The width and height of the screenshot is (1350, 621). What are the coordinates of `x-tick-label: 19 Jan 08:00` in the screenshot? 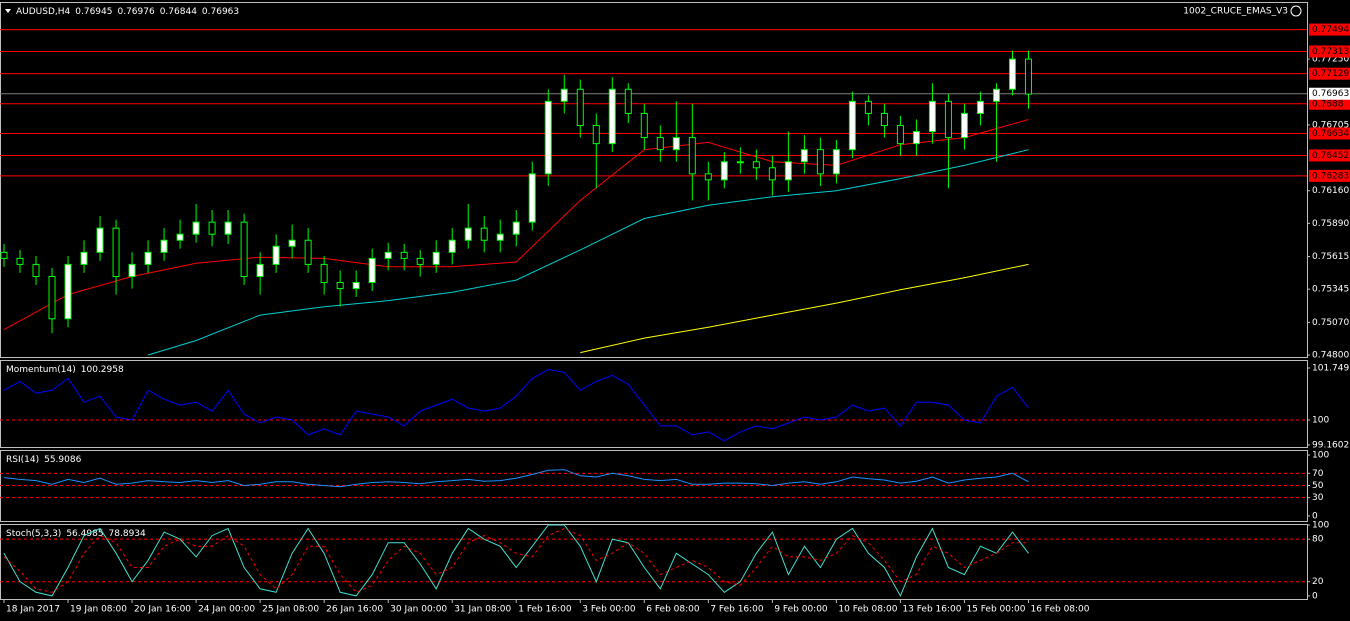 It's located at (98, 610).